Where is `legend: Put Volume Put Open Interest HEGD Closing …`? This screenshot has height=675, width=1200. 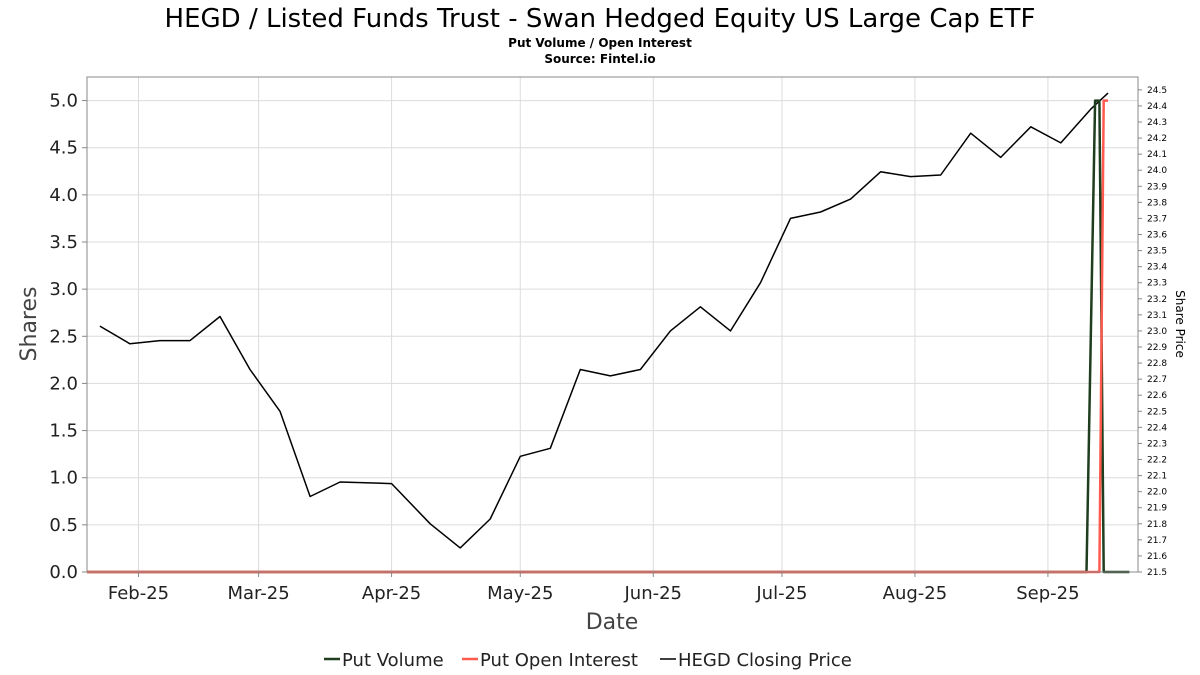
legend: Put Volume Put Open Interest HEGD Closing … is located at coordinates (588, 660).